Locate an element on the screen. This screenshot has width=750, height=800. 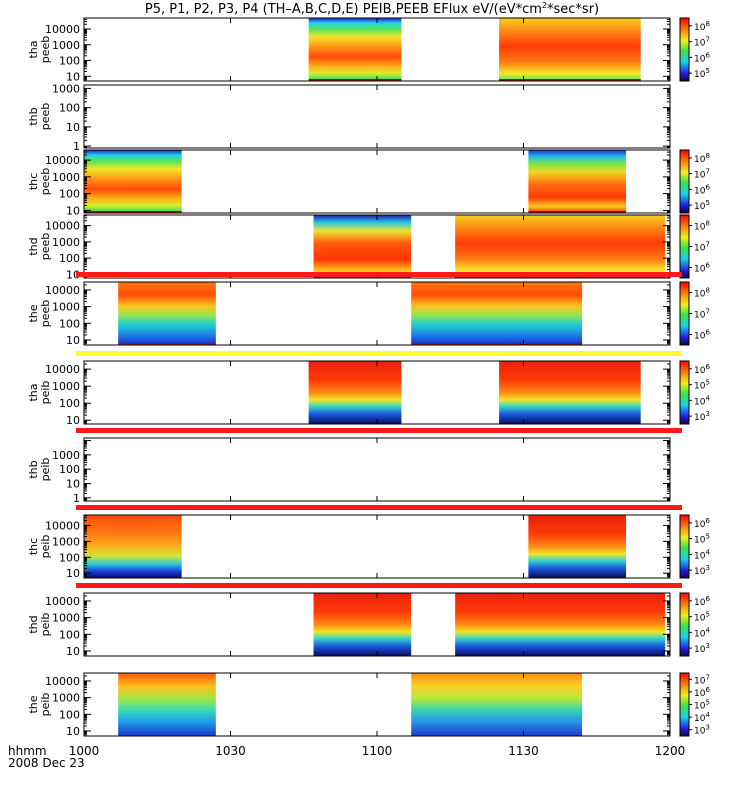
panel-frame is located at coordinates (377, 469).